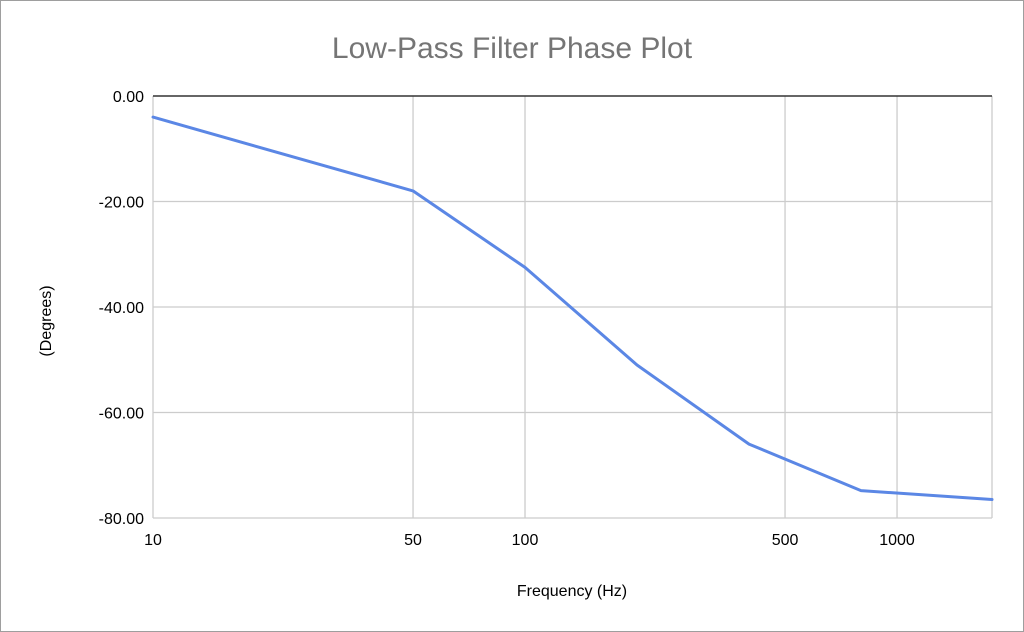 The image size is (1024, 632). I want to click on x-tick-label: 500, so click(785, 540).